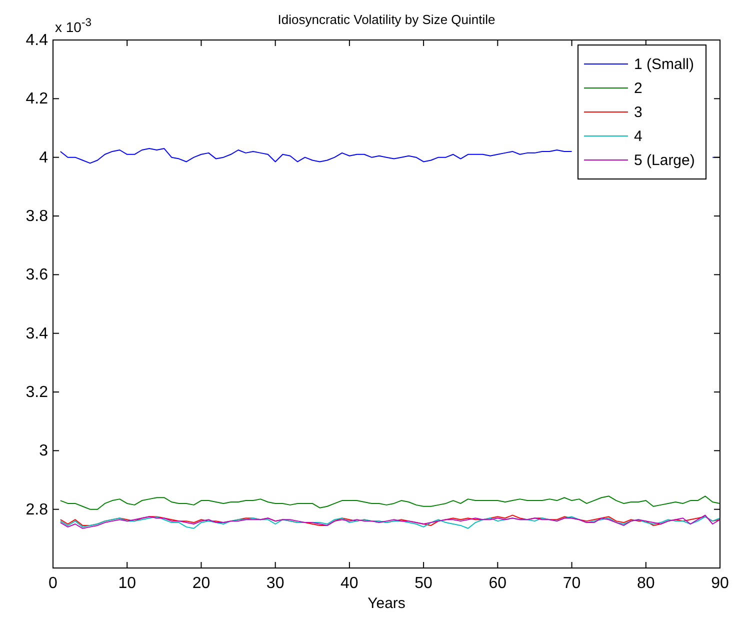 The width and height of the screenshot is (736, 618). I want to click on y-tick-label: 3.8, so click(37, 216).